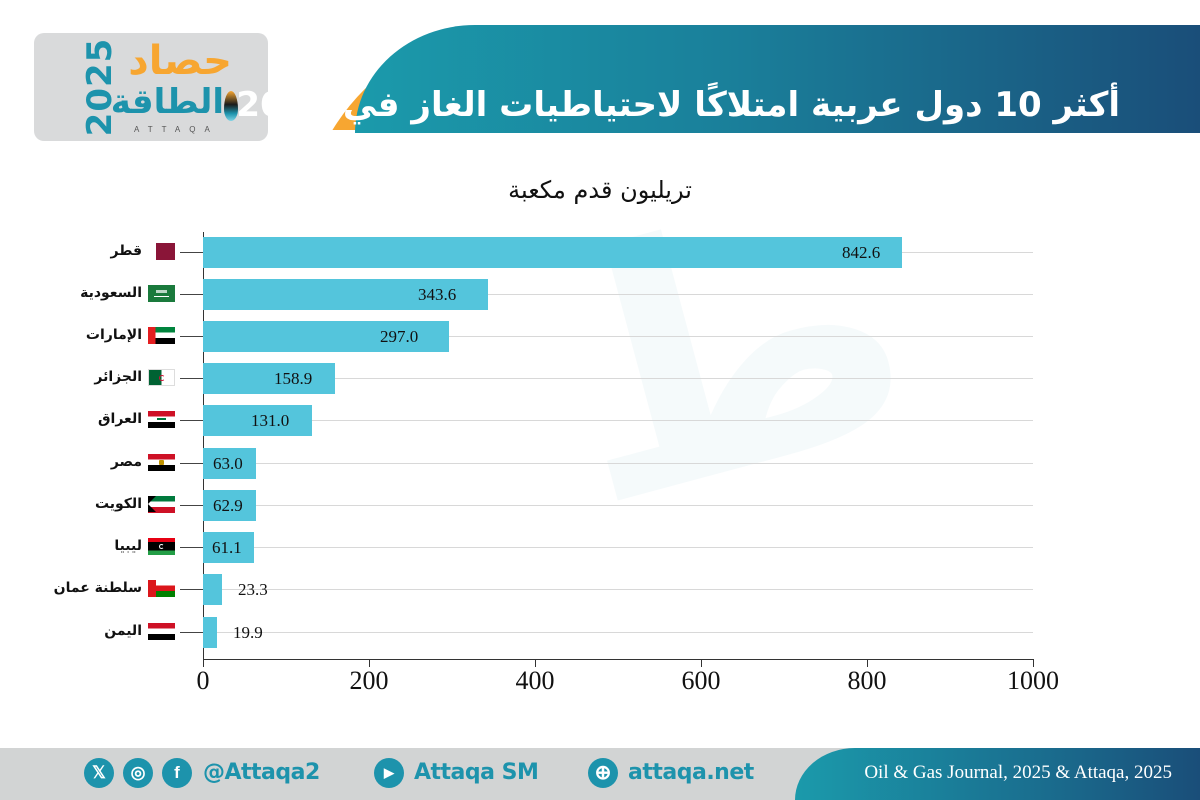  What do you see at coordinates (476, 772) in the screenshot?
I see `youtube-link: Attaqa SM` at bounding box center [476, 772].